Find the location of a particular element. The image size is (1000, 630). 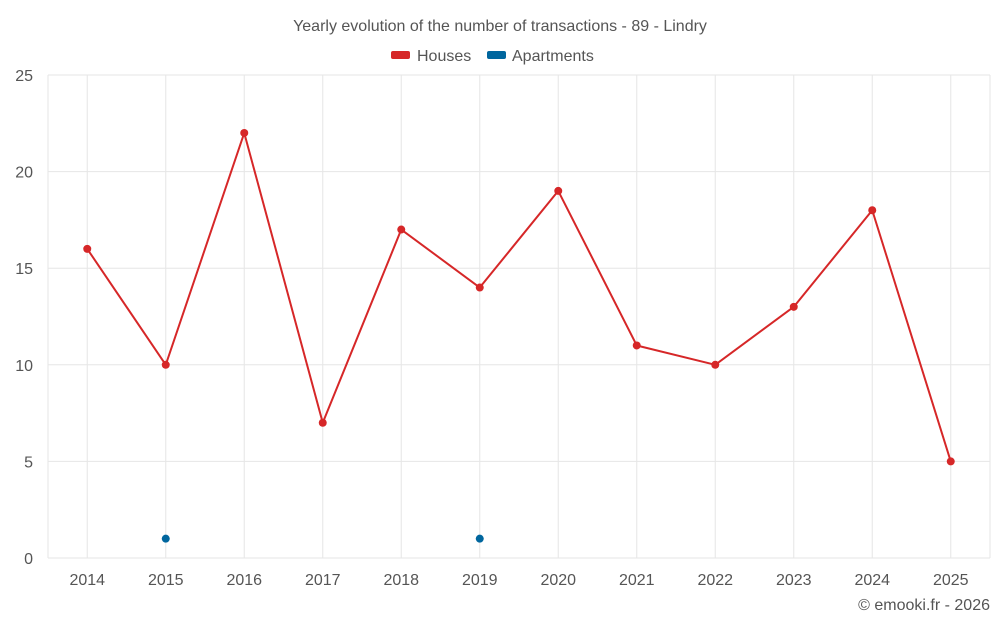

legend-label-apartments: Apartments is located at coordinates (553, 56).